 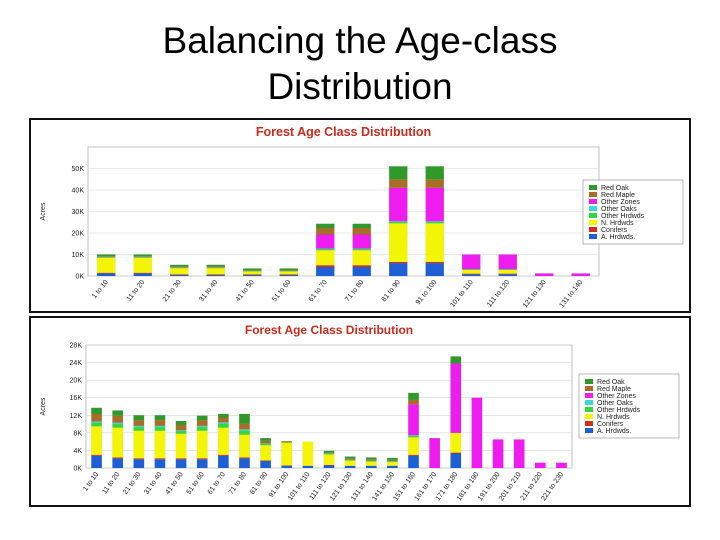 I want to click on y-tick-label: 24K, so click(x=76, y=363).